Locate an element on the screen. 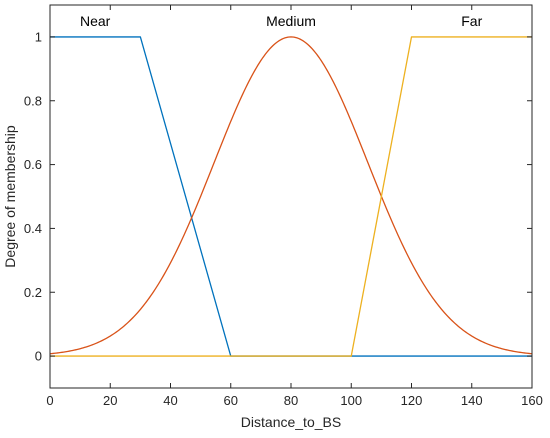 This screenshot has width=550, height=438. label-medium: Medium is located at coordinates (291, 21).